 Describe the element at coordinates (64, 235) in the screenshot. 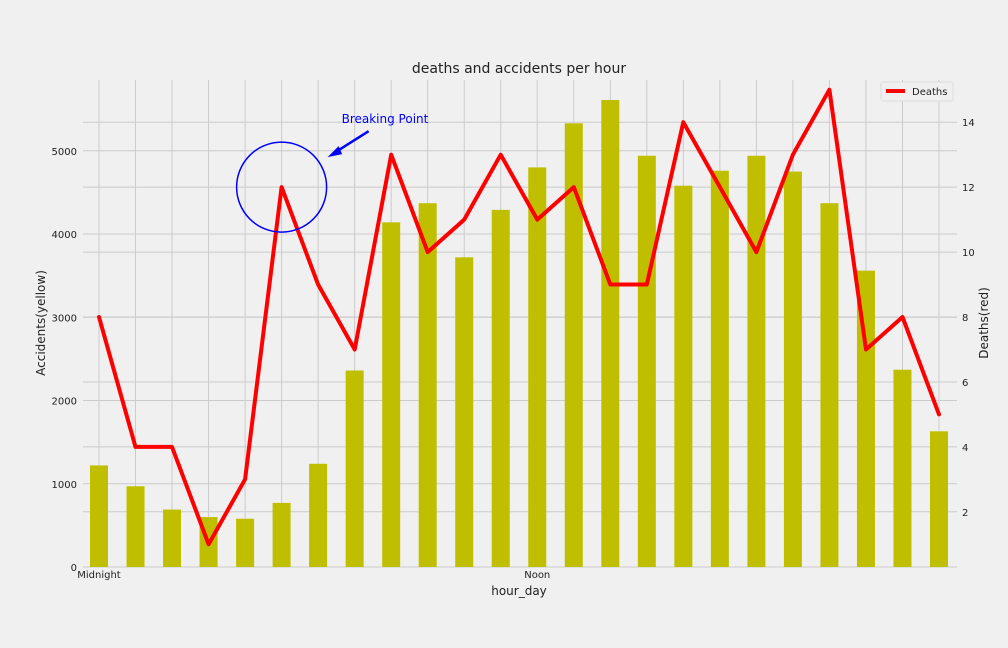

I see `y-left-tick-label: 4000` at that location.